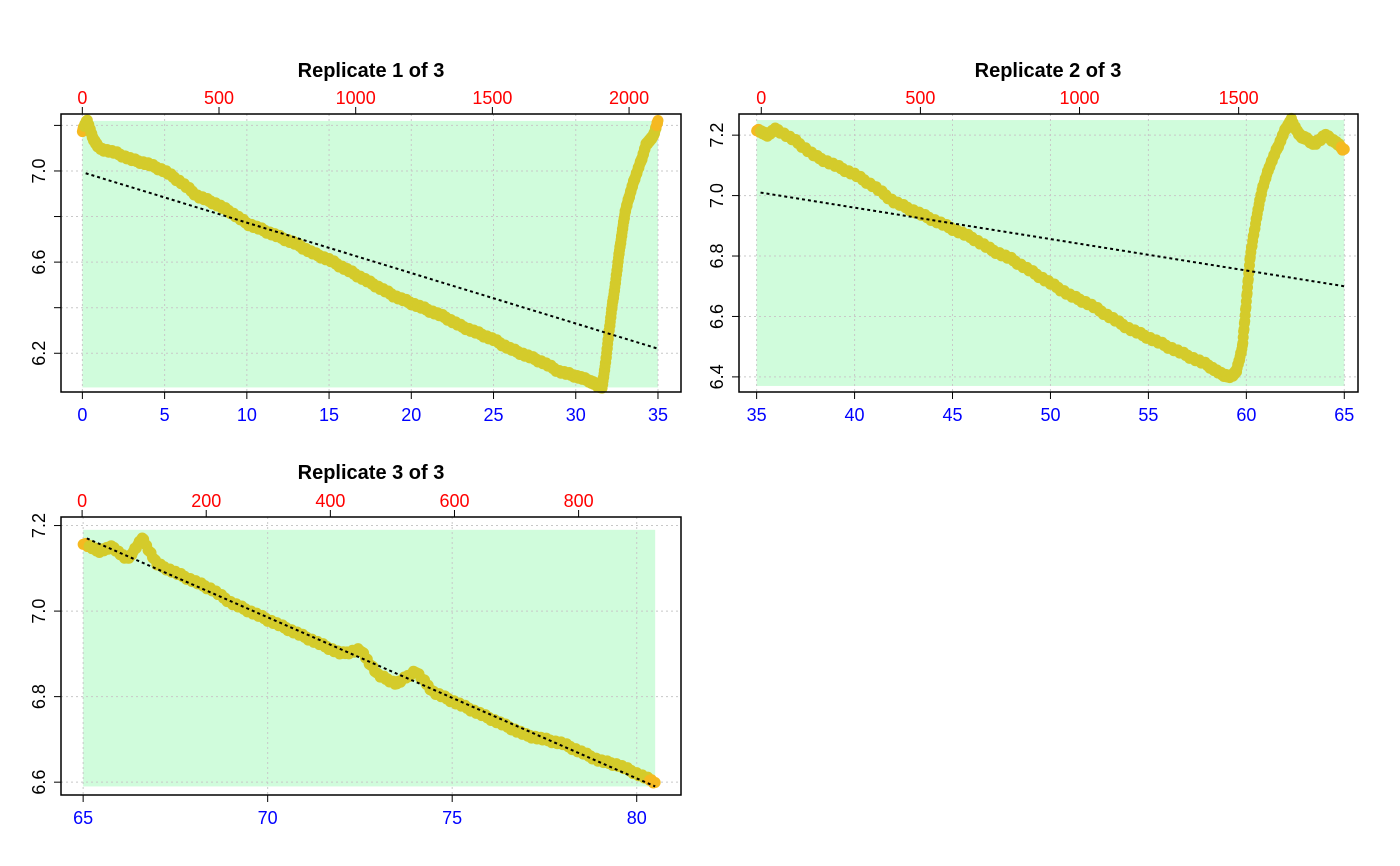  I want to click on x2-tick-label: 800, so click(579, 501).